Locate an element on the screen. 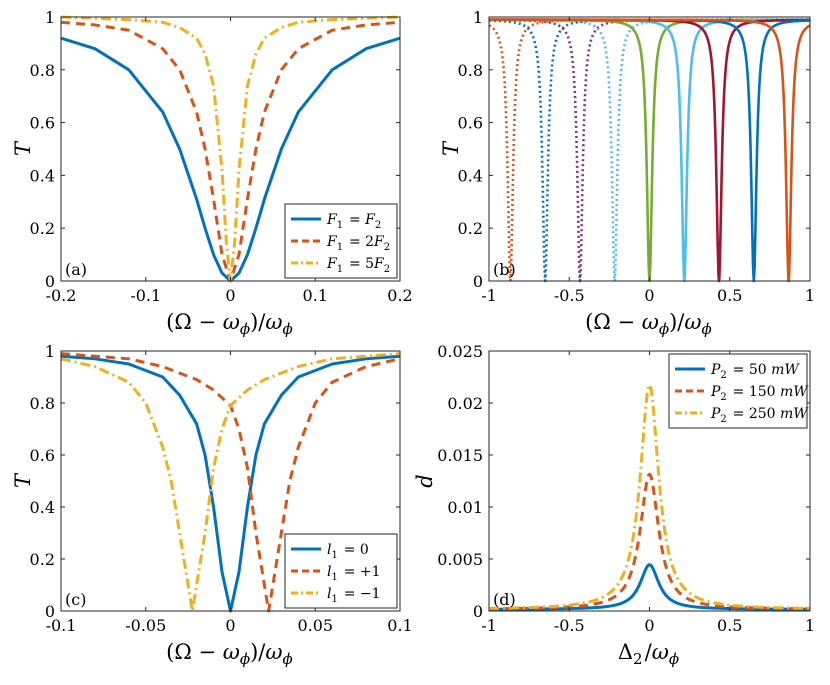  x-axis-label: Δ2 /ωϕ is located at coordinates (649, 654).